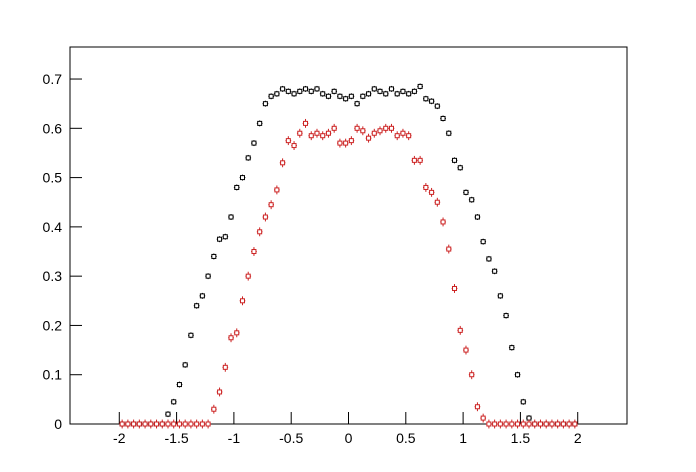 The width and height of the screenshot is (696, 472). Describe the element at coordinates (53, 128) in the screenshot. I see `y-tick-label: 0.6` at that location.